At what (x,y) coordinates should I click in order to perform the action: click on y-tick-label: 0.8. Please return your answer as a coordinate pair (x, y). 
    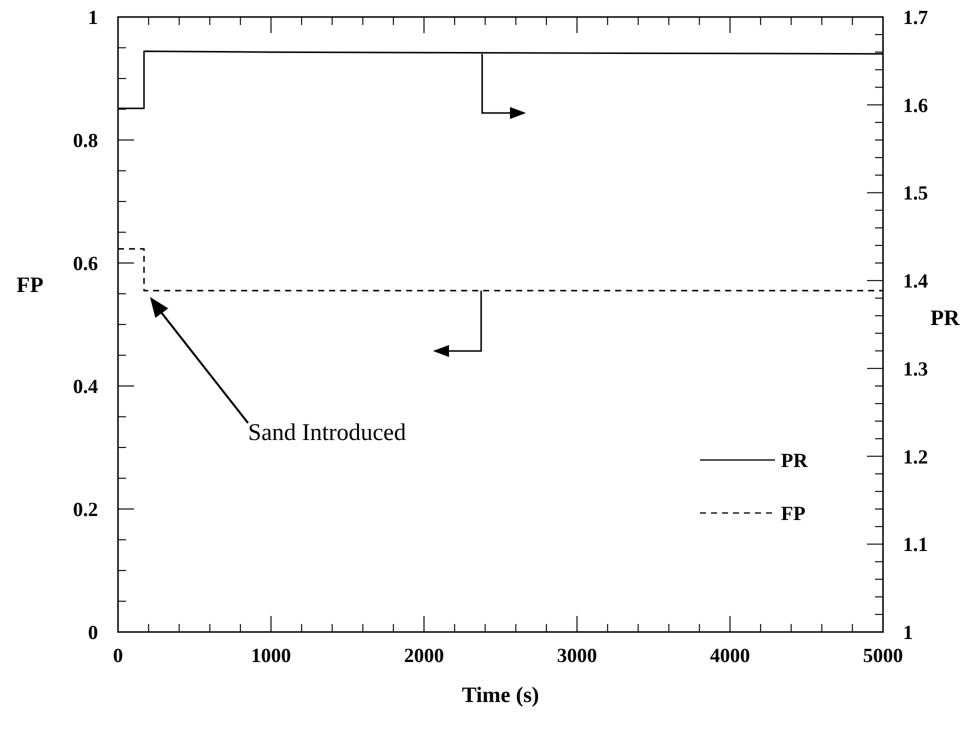
    Looking at the image, I should click on (85, 141).